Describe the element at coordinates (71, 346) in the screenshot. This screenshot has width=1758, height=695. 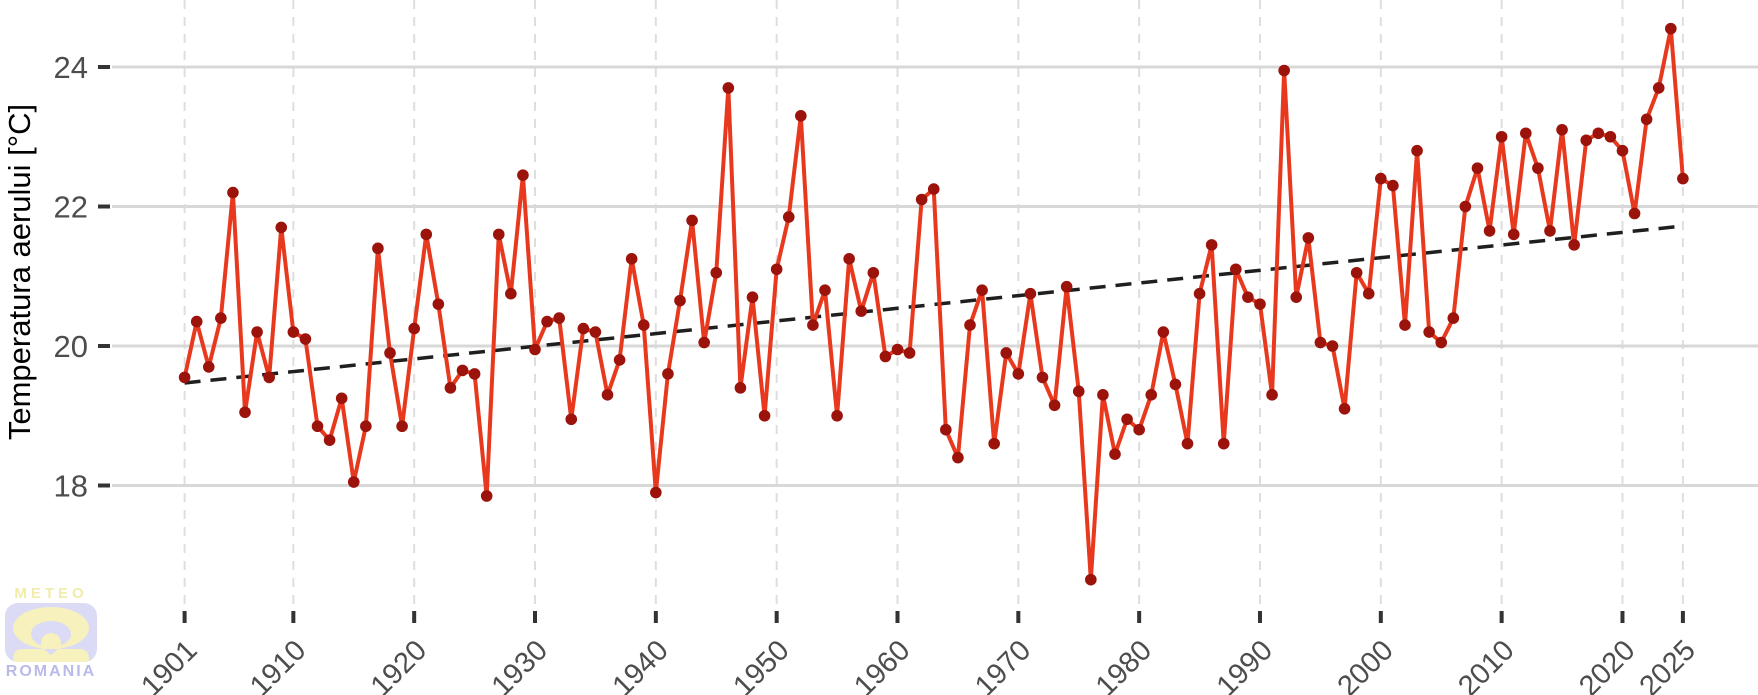
I see `y-axis-tick-label: 20` at that location.